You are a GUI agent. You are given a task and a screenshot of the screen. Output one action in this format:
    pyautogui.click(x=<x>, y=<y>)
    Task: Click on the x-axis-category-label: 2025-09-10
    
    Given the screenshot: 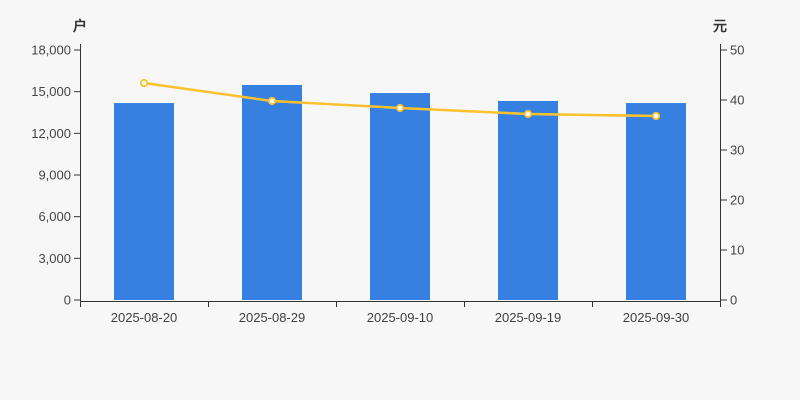 What is the action you would take?
    pyautogui.click(x=400, y=317)
    